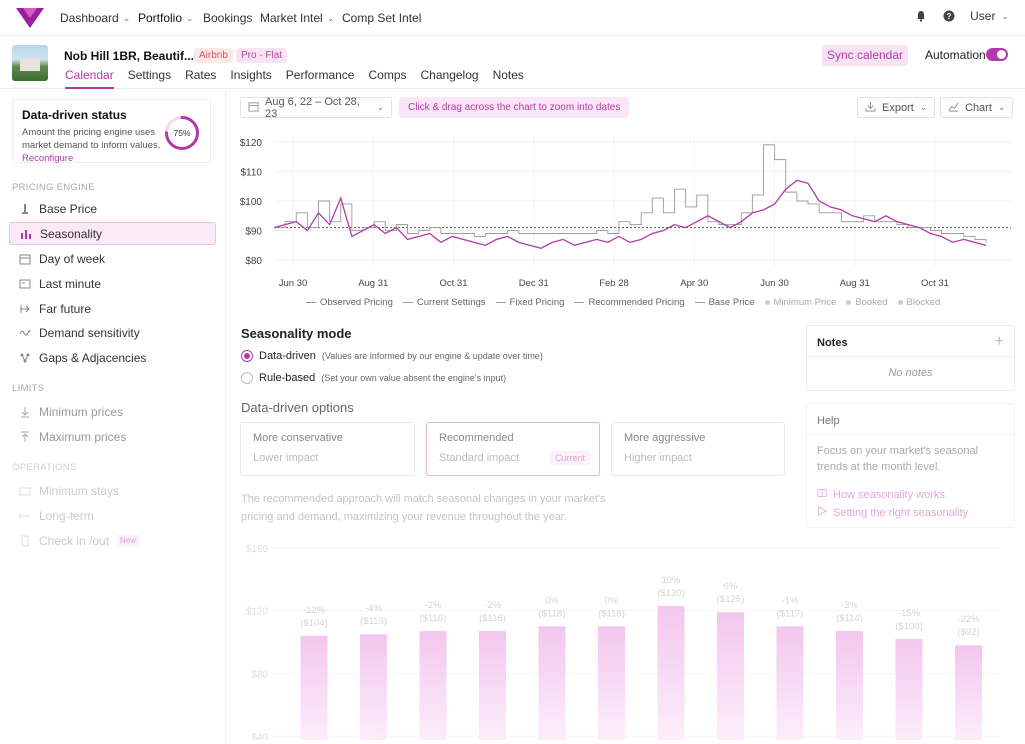 This screenshot has width=1025, height=744. What do you see at coordinates (955, 55) in the screenshot?
I see `automation-label: Automation` at bounding box center [955, 55].